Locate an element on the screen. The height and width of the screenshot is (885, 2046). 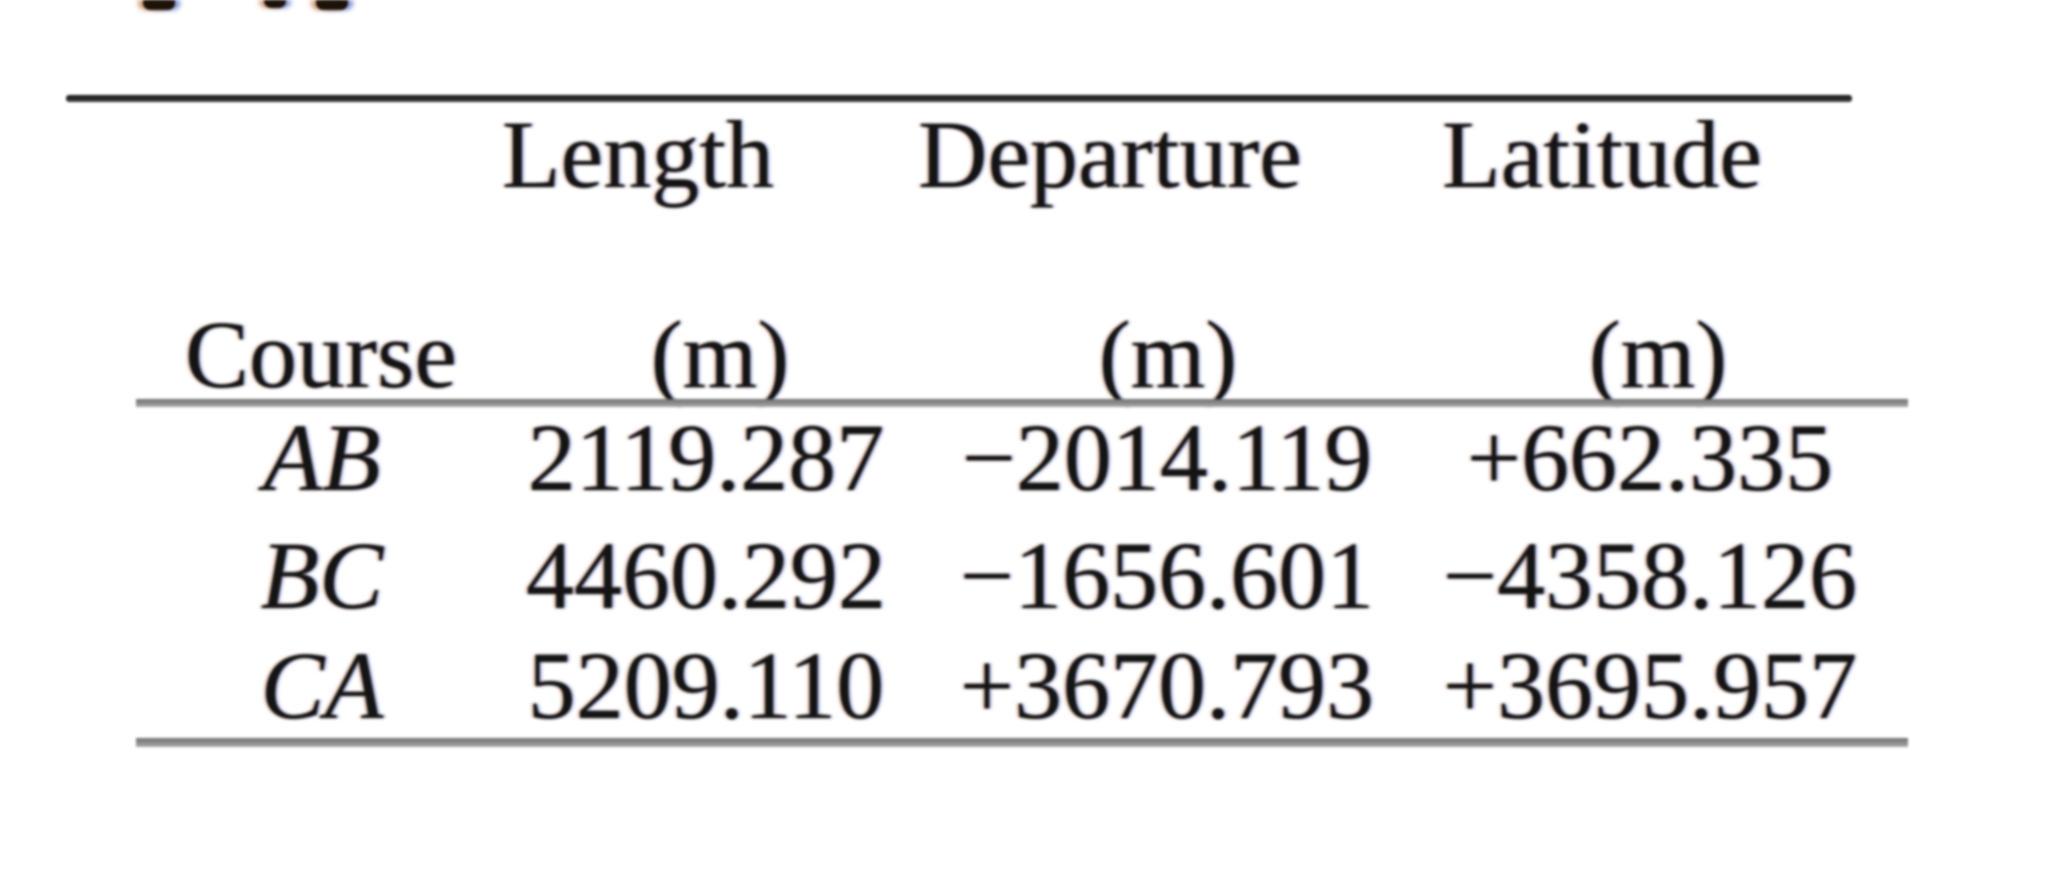
cell-length: 5209.110 is located at coordinates (706, 685).